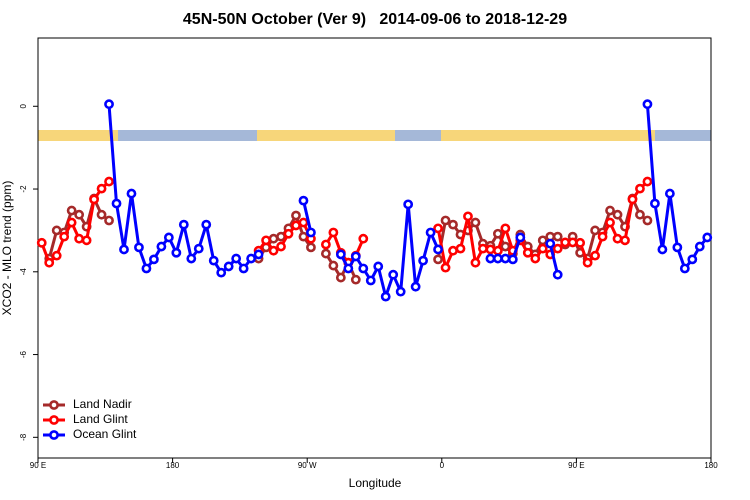 The width and height of the screenshot is (750, 500). I want to click on x-tick-label: 90 E, so click(576, 465).